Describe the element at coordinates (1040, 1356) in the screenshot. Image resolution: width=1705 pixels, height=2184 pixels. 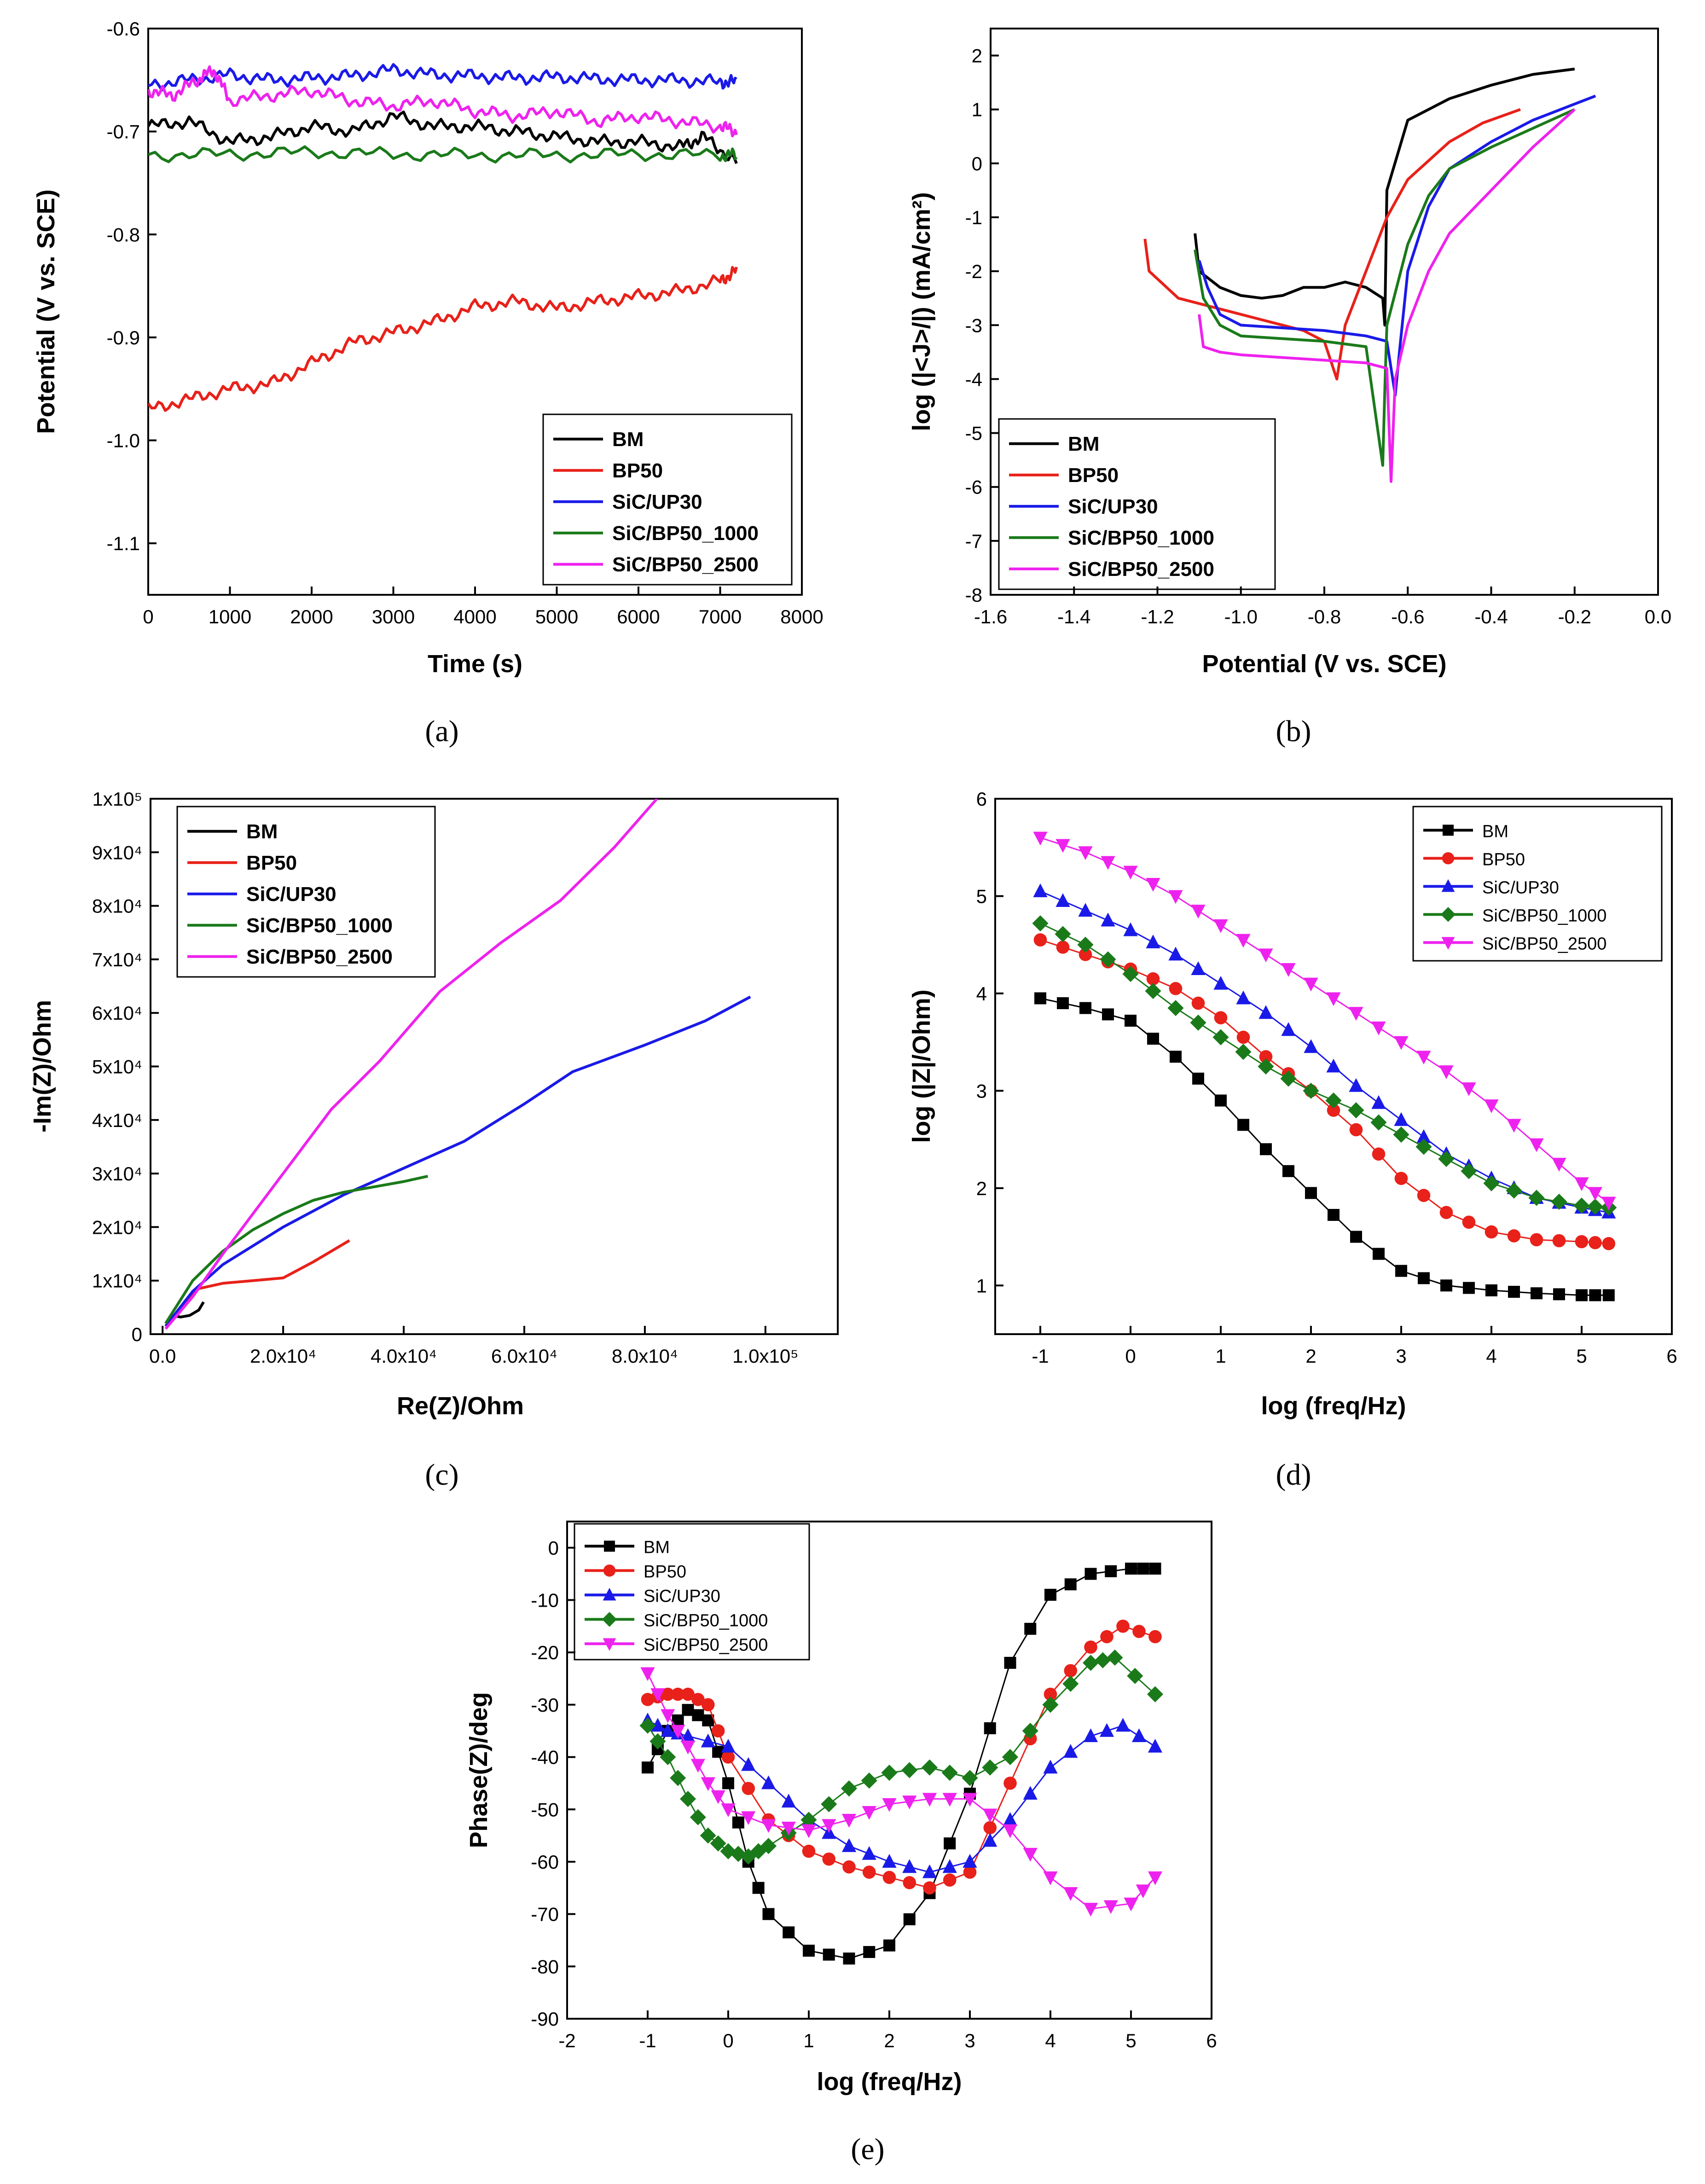
I see `x-tick-label: -1` at that location.